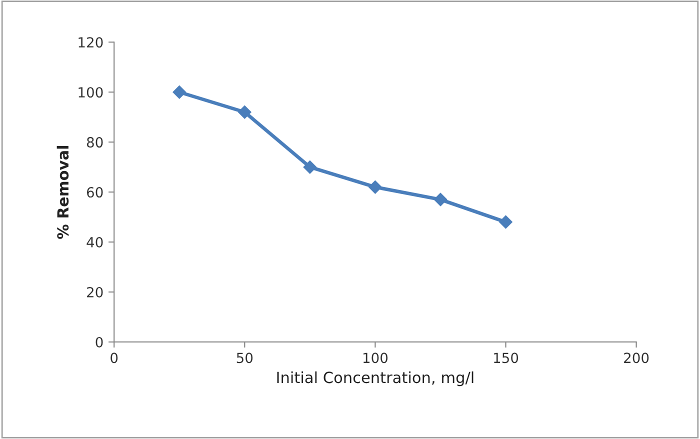 This screenshot has width=700, height=439. Describe the element at coordinates (114, 358) in the screenshot. I see `x-tick-label: 0` at that location.